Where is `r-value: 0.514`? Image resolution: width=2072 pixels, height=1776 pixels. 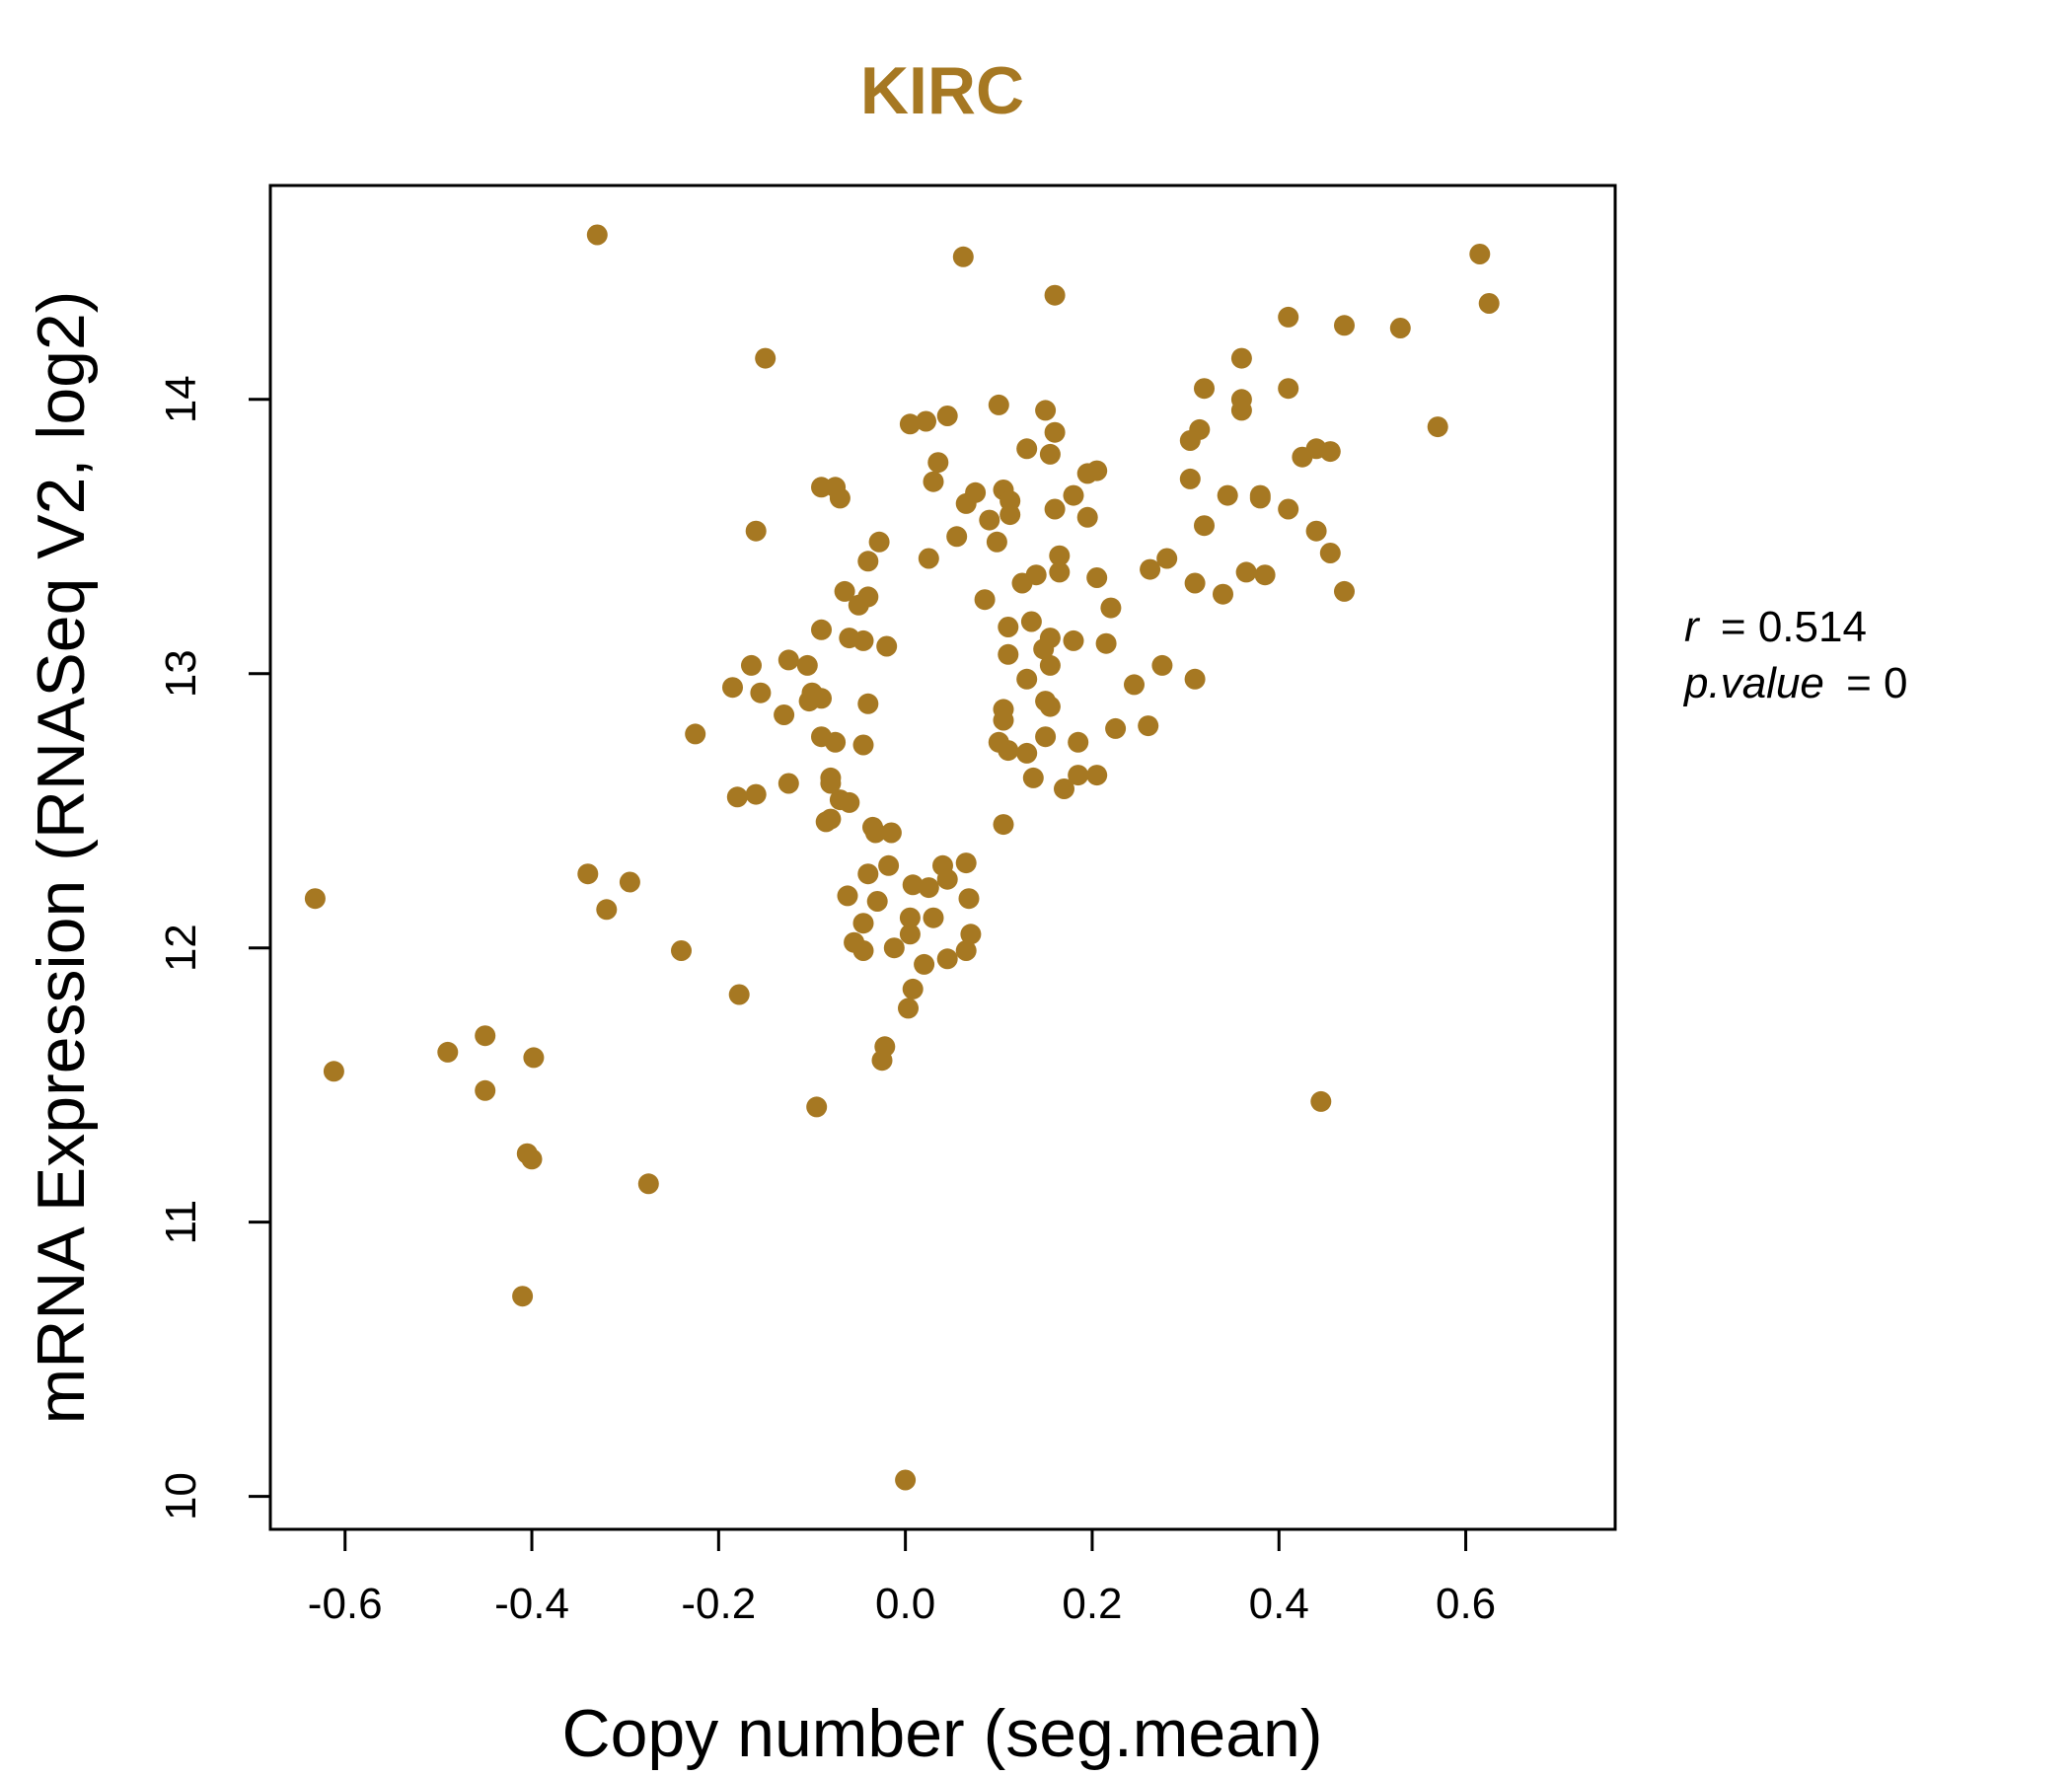
r-value: 0.514 is located at coordinates (1813, 627).